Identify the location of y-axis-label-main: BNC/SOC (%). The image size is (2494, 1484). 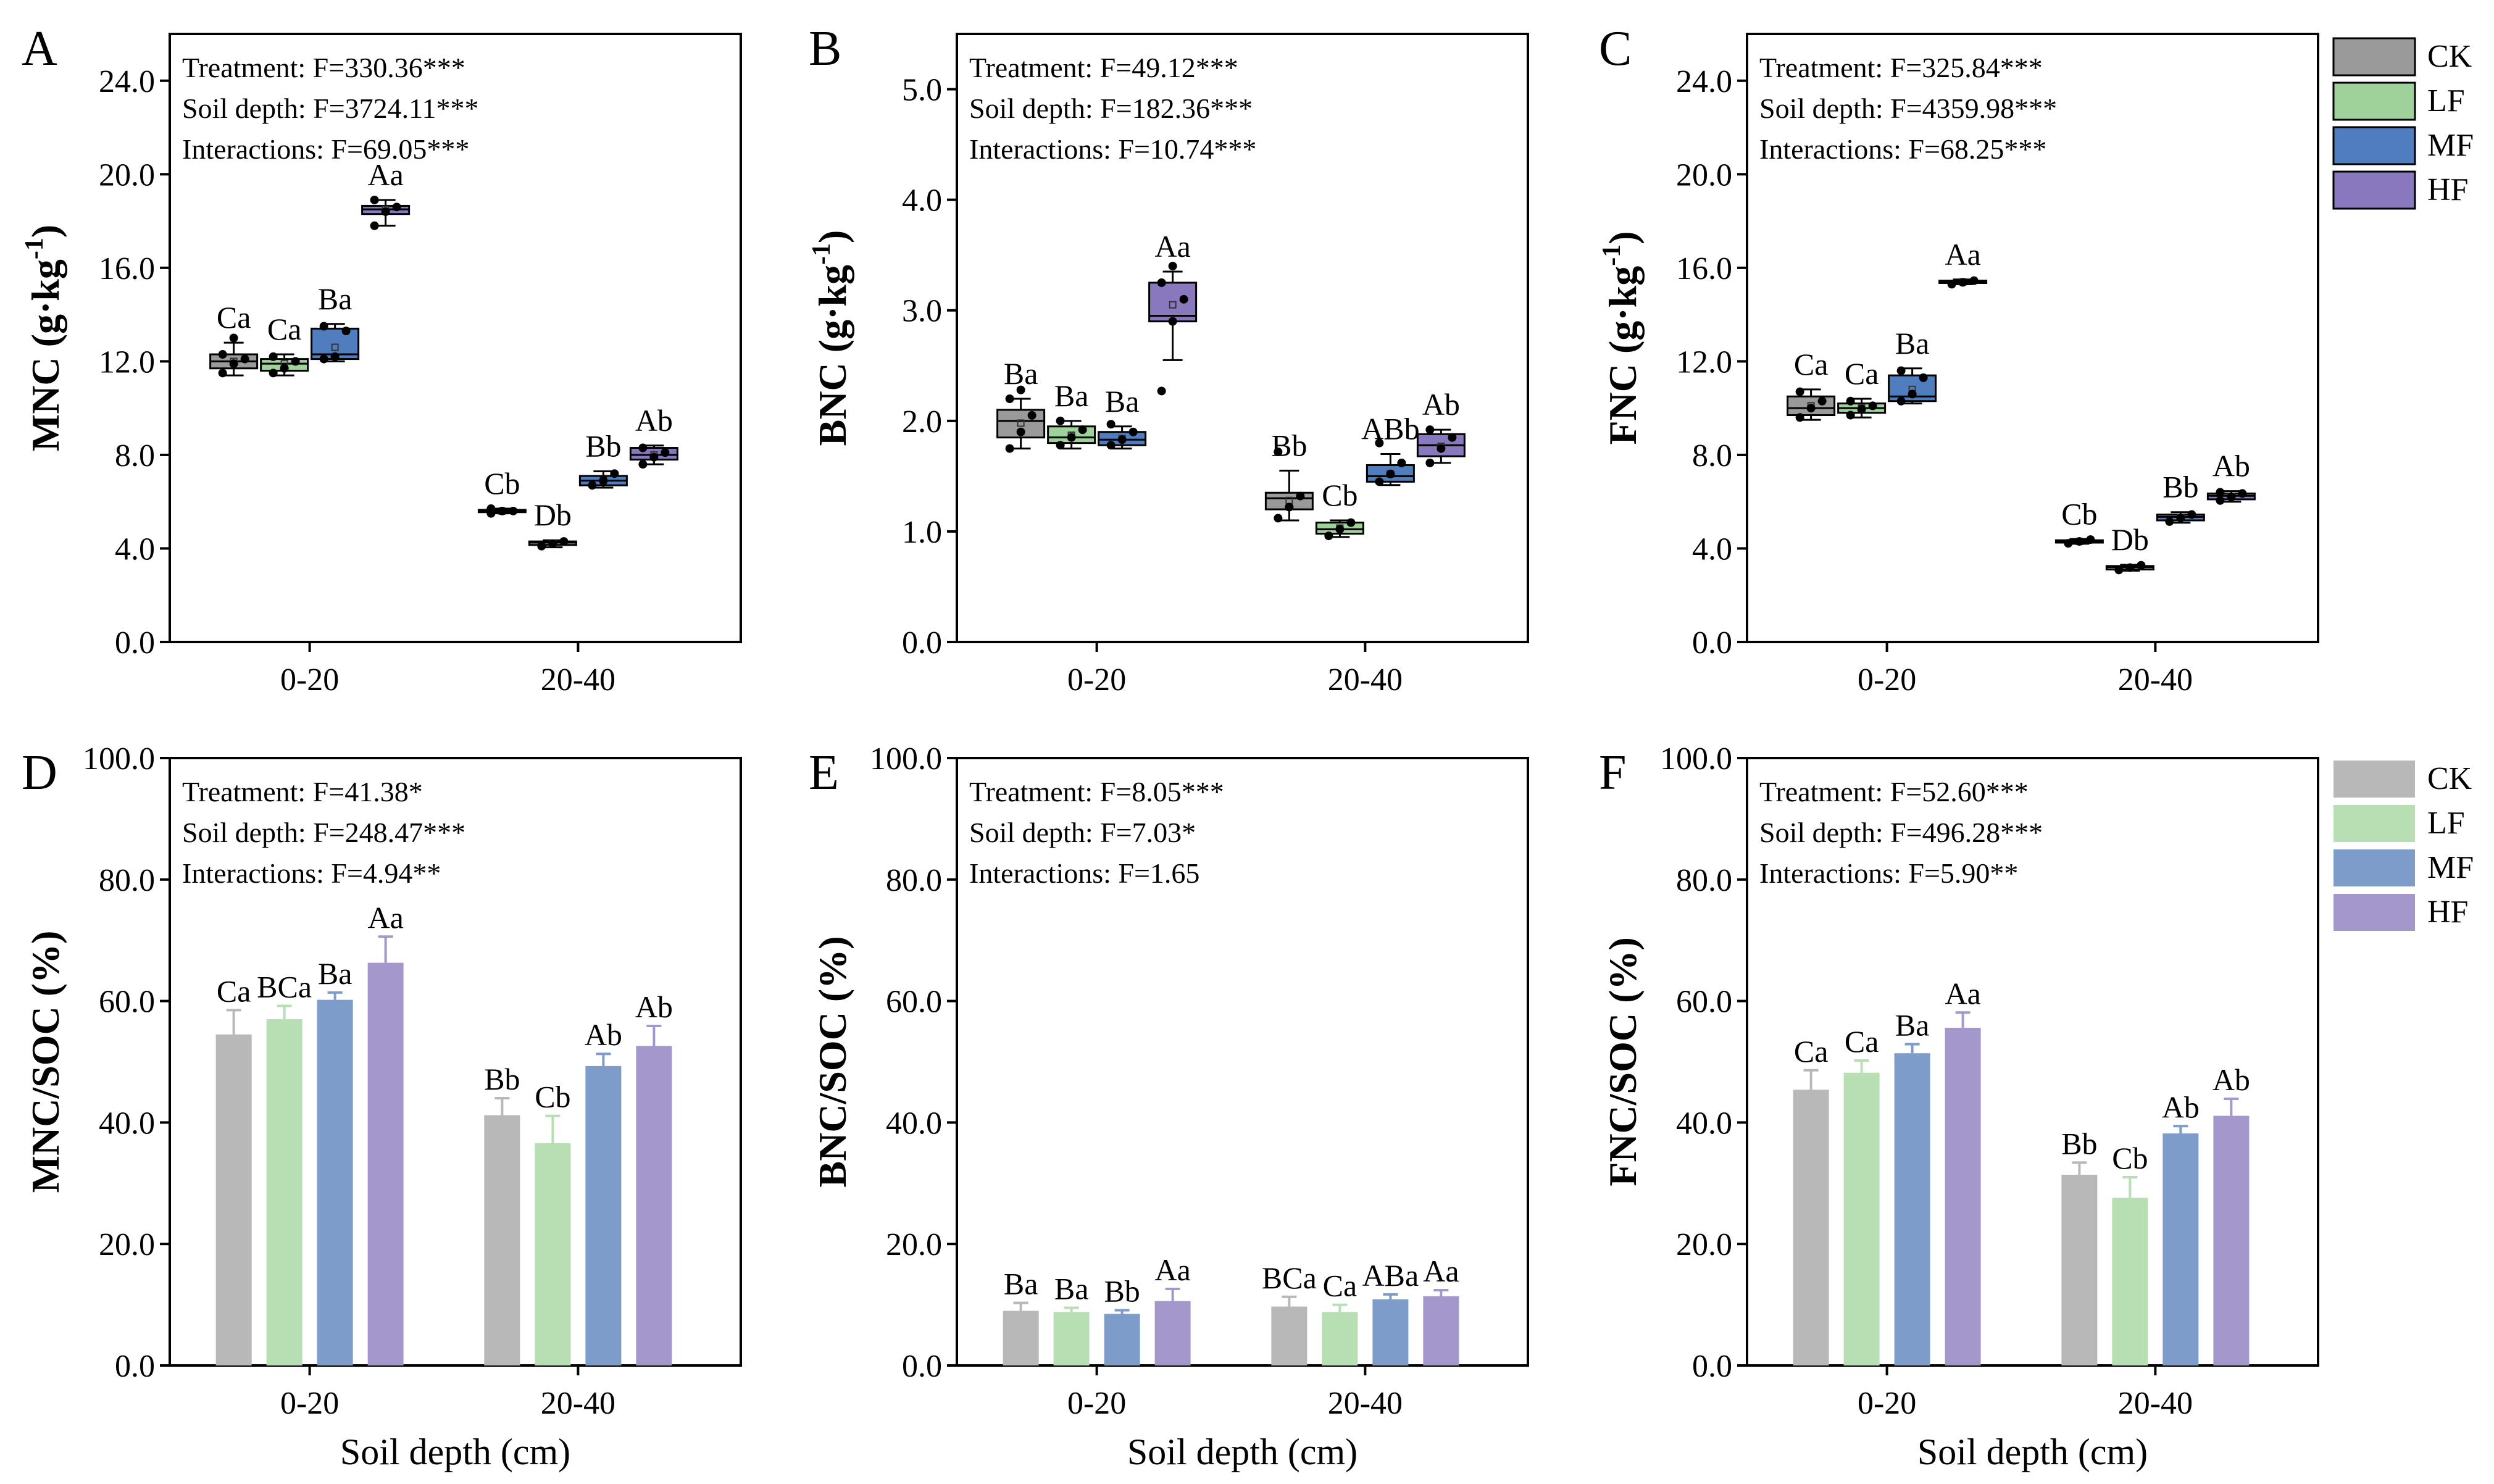
(832, 1061).